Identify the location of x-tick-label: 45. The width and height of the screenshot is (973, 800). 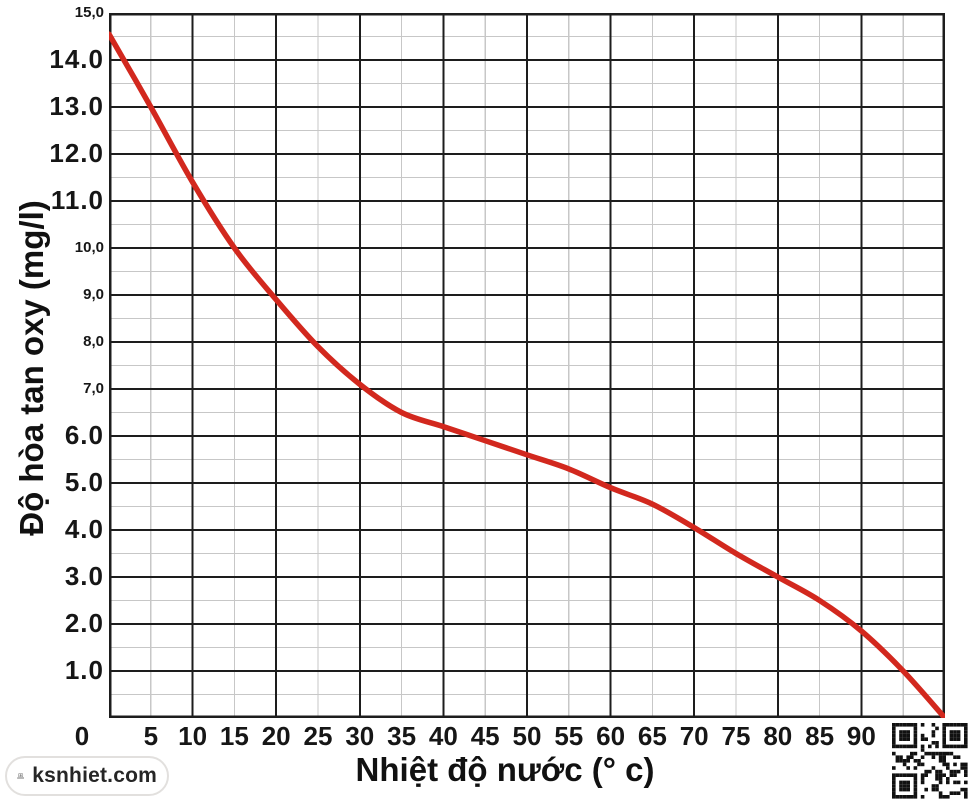
(485, 736).